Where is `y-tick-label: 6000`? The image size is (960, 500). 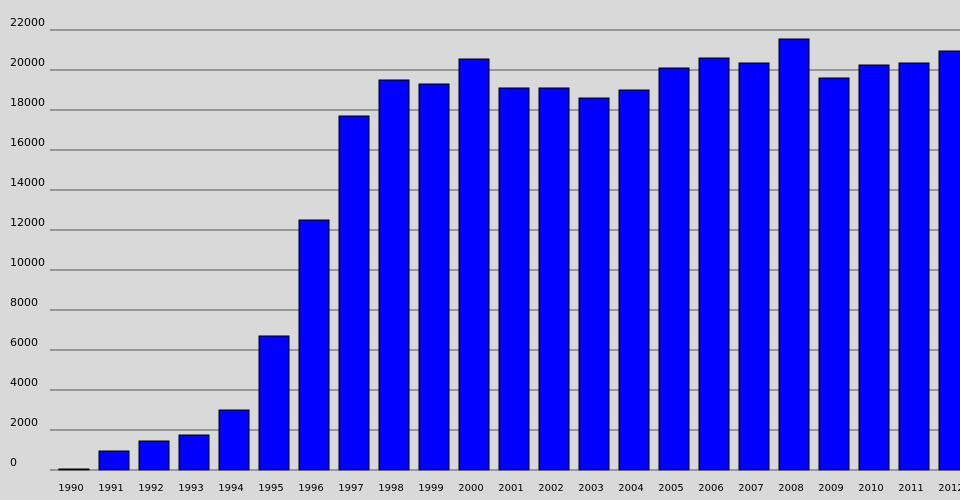 y-tick-label: 6000 is located at coordinates (24, 342).